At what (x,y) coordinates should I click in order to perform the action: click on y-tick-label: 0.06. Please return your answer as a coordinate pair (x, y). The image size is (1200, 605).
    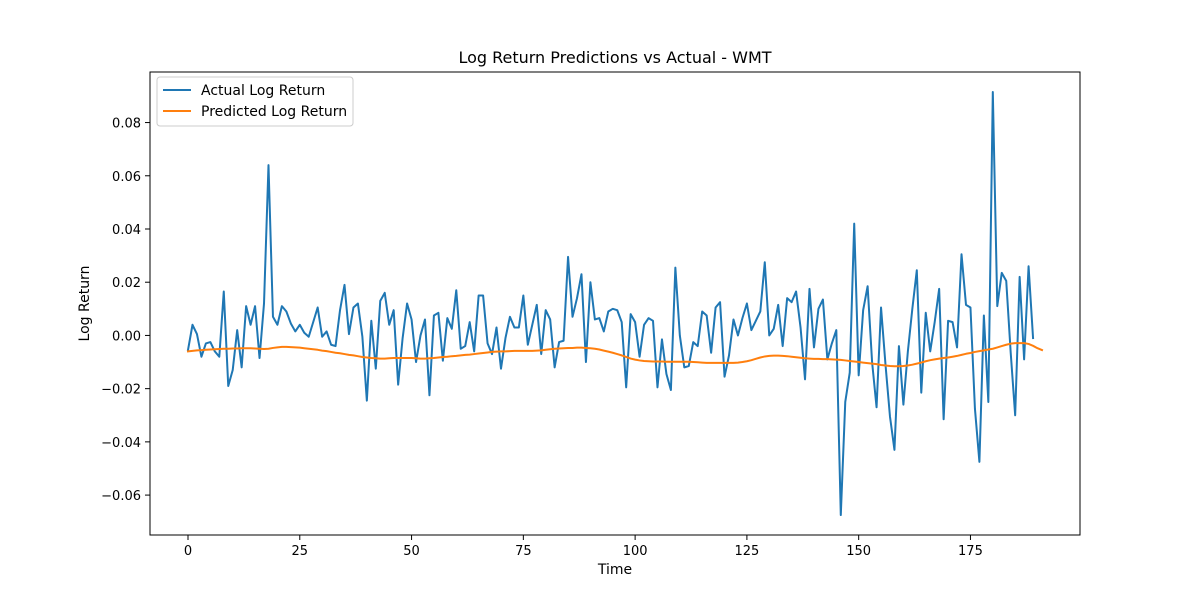
    Looking at the image, I should click on (126, 177).